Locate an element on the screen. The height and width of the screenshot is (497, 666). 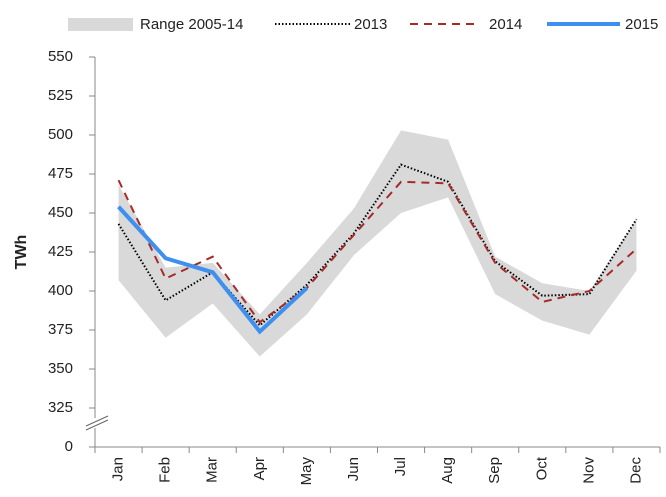
y-tick-label: 525 is located at coordinates (60, 95).